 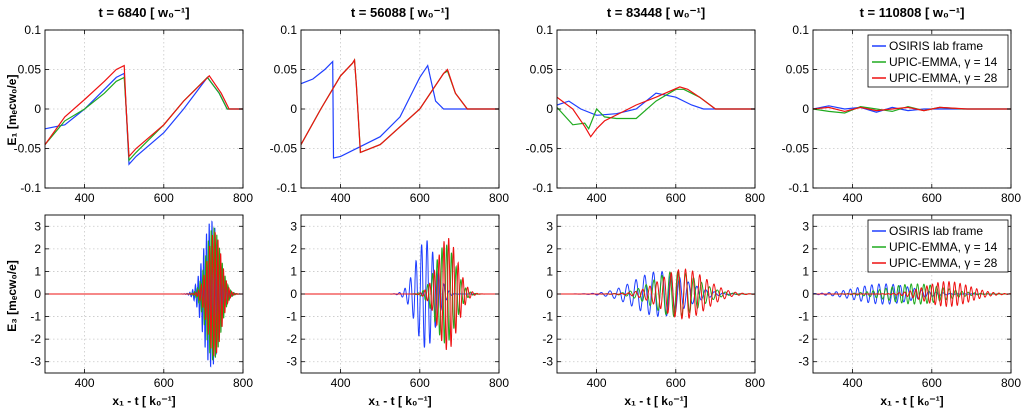 I want to click on panel-r1-c0: -3 -2 -1 0 1 2 3 400 600 800 x₁ - t [ k₀⁻¹], so click(x=141, y=311).